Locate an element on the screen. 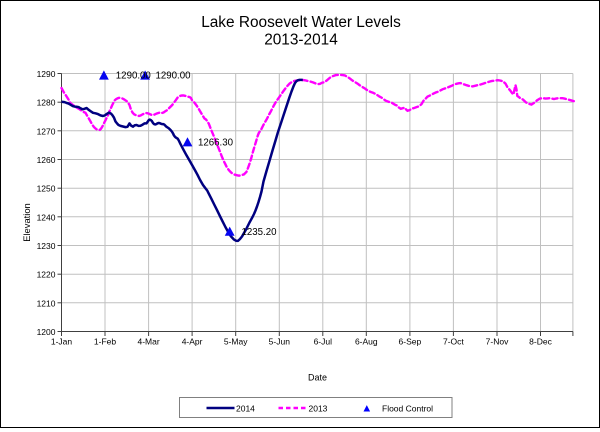  svg-text: 1260 is located at coordinates (46, 160).